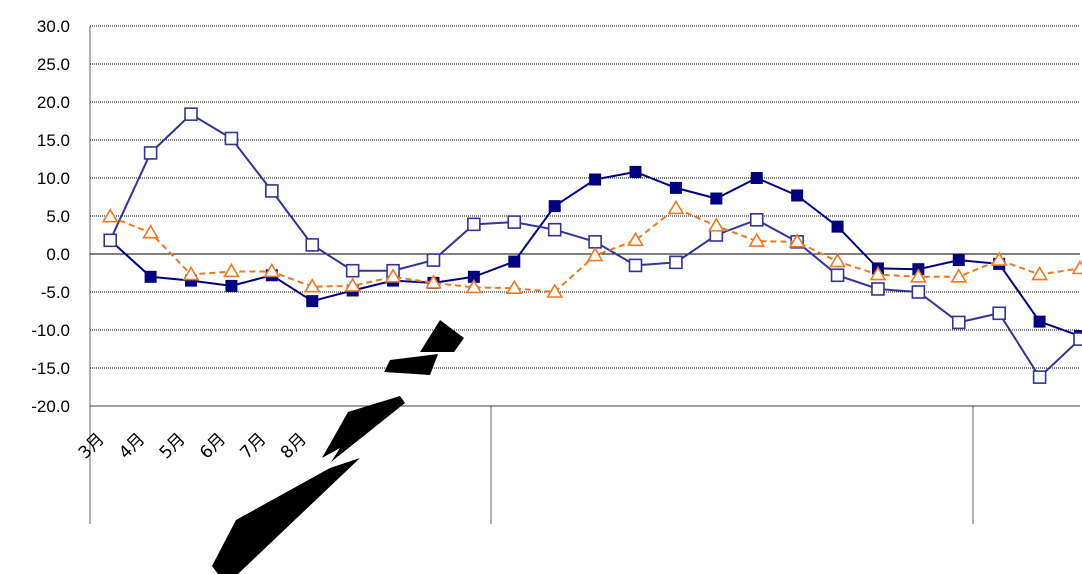  I want to click on decorative-black-stripes, so click(338, 447).